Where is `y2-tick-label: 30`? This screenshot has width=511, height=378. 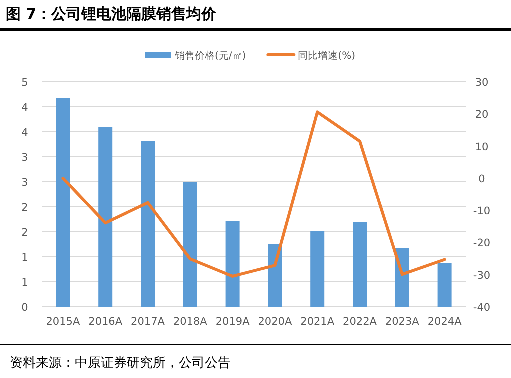
y2-tick-label: 30 is located at coordinates (482, 83).